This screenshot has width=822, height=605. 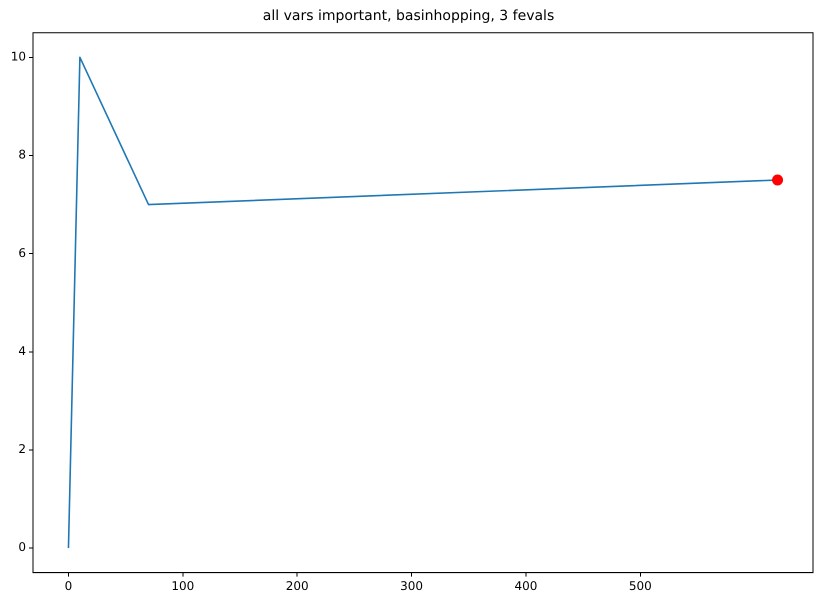 What do you see at coordinates (68, 585) in the screenshot?
I see `x-tick-label: 0` at bounding box center [68, 585].